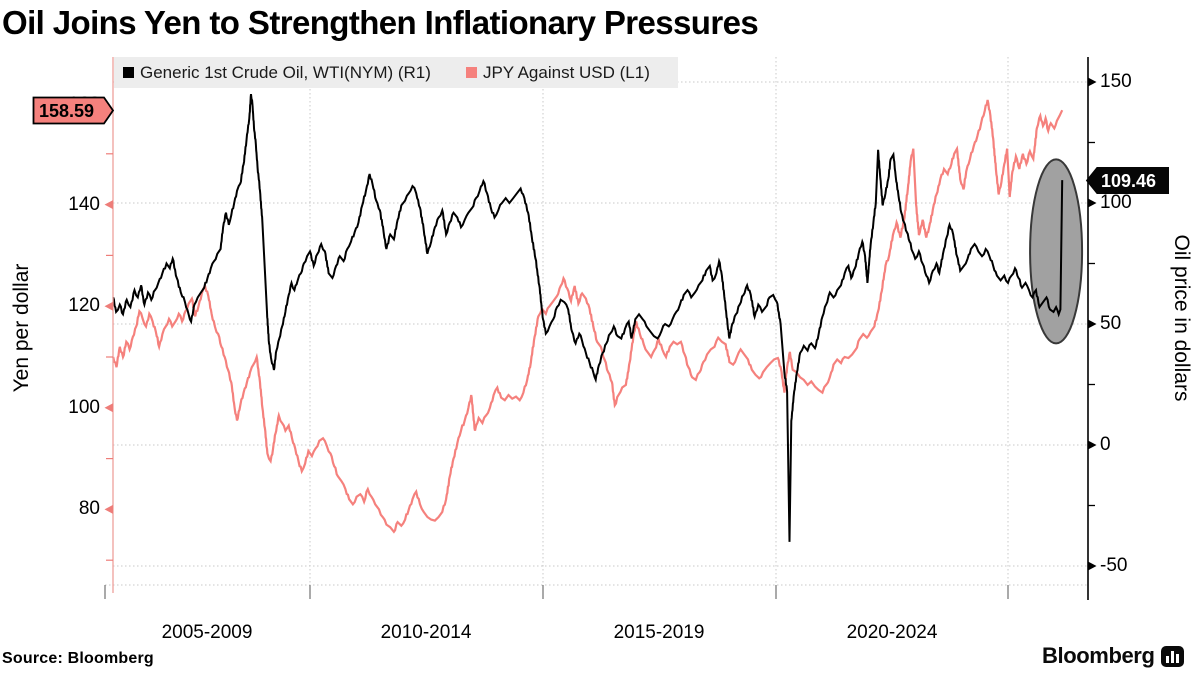 This screenshot has height=675, width=1200. I want to click on jpy-badge-shape, so click(73, 110).